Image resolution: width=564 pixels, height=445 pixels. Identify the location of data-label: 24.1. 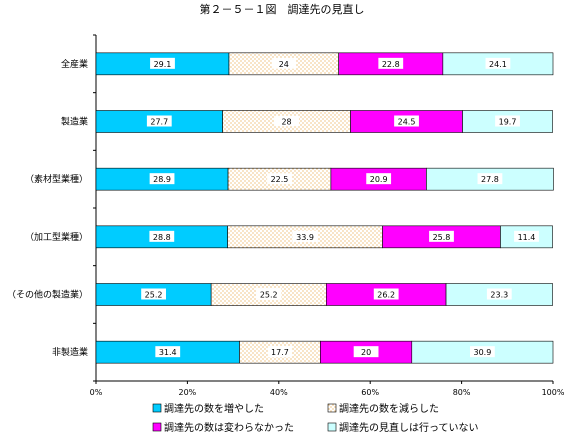
(498, 64).